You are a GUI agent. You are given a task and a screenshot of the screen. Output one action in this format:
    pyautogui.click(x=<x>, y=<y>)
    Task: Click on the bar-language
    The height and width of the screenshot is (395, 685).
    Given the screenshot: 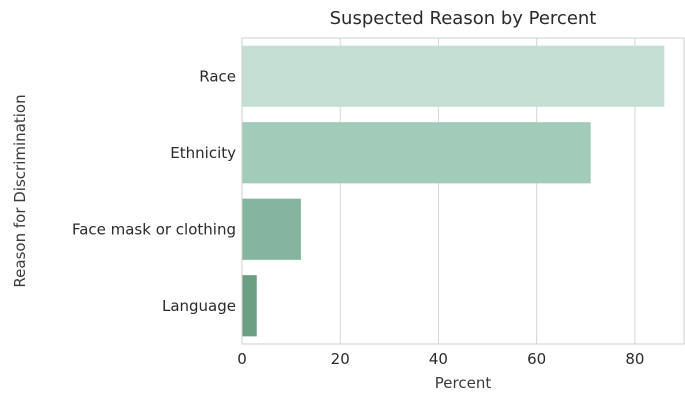 What is the action you would take?
    pyautogui.click(x=249, y=306)
    